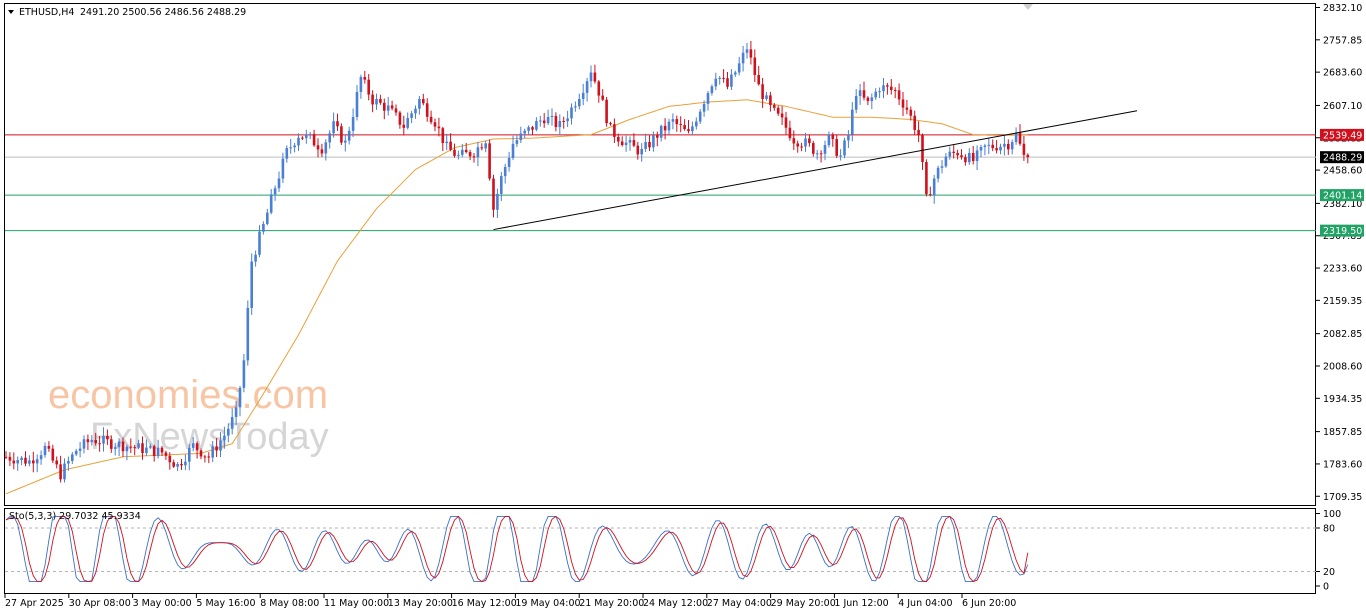  What do you see at coordinates (46, 12) in the screenshot?
I see `symbol-label: ETHUSD,H4` at bounding box center [46, 12].